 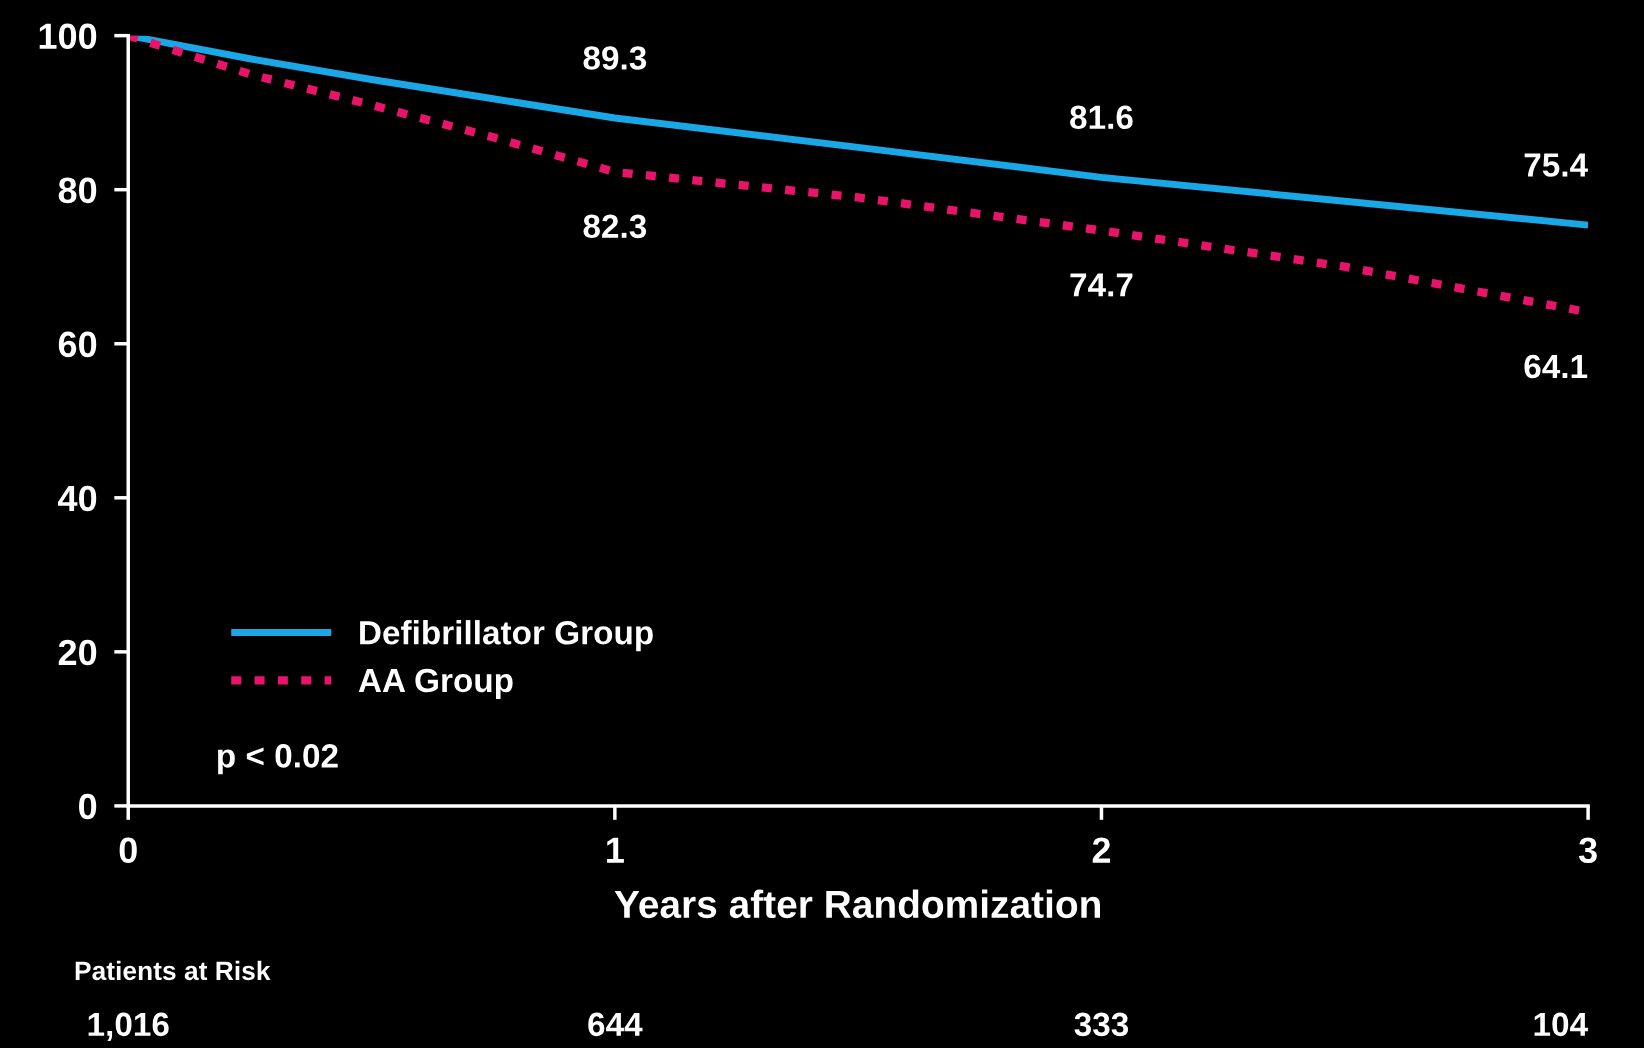 What do you see at coordinates (857, 904) in the screenshot?
I see `x-axis-title: Years after Randomization` at bounding box center [857, 904].